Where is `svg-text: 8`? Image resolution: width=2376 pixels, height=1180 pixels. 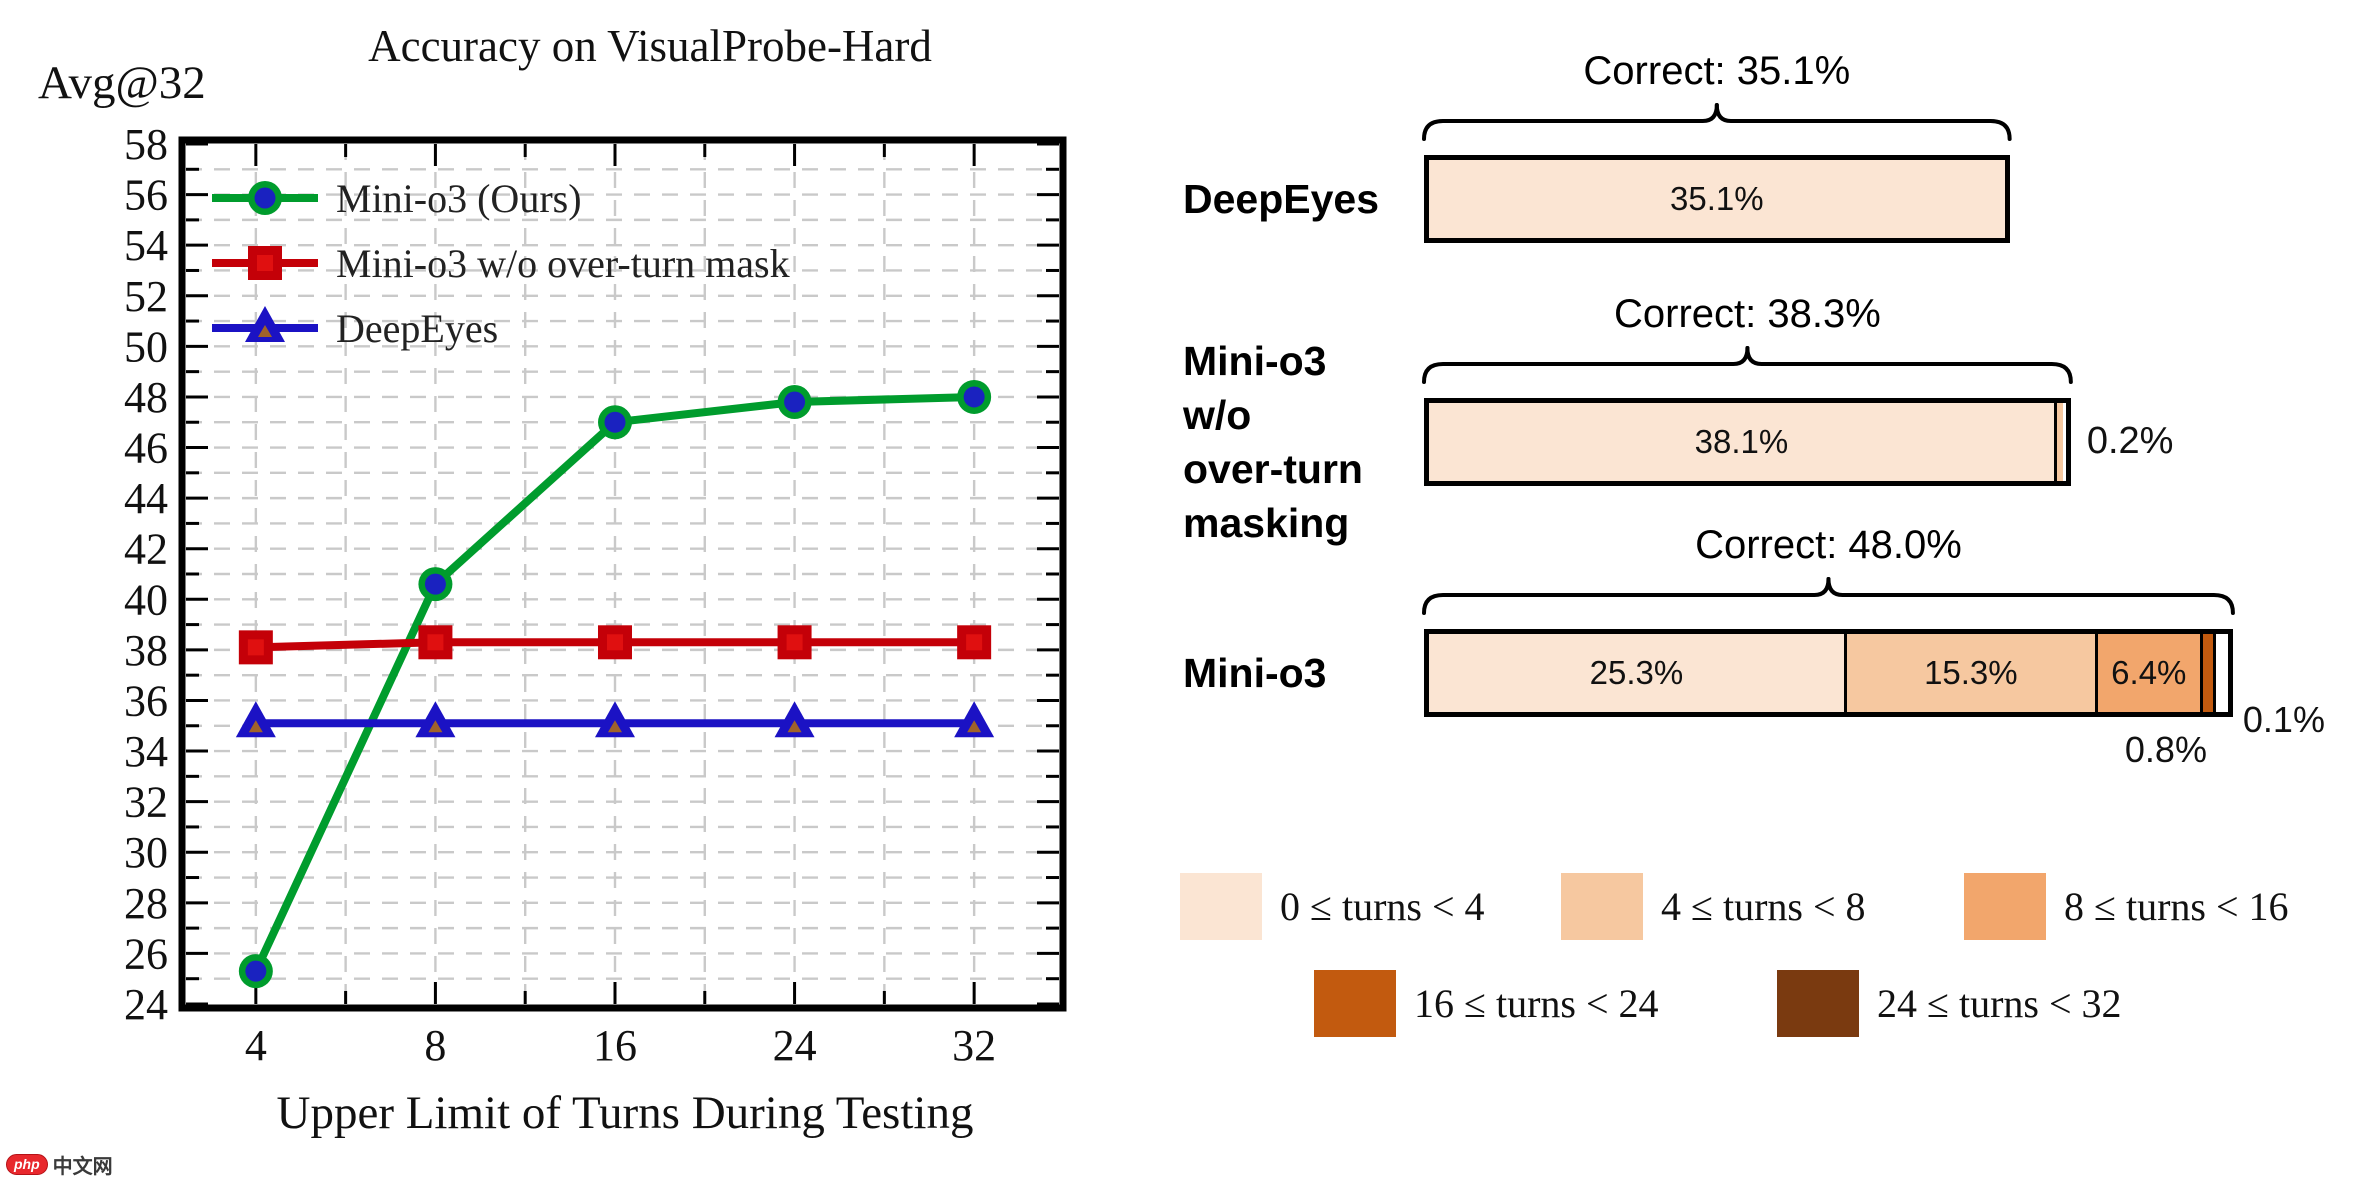 svg-text: 8 is located at coordinates (435, 1045).